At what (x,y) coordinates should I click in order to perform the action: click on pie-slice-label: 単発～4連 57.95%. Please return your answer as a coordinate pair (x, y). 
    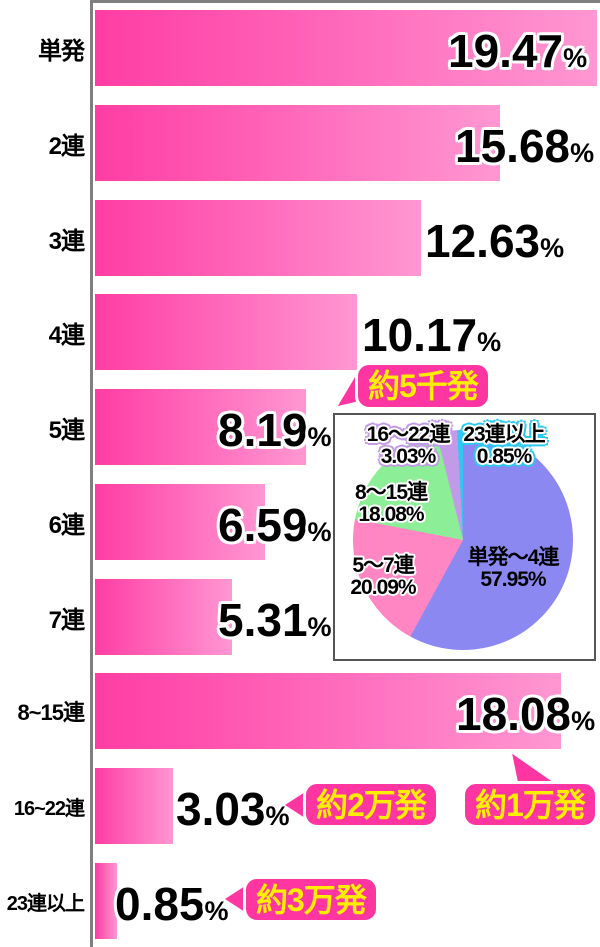
    Looking at the image, I should click on (513, 568).